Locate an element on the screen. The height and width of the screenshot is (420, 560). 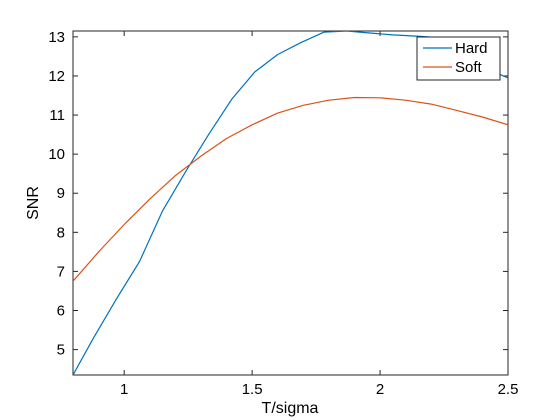
legend: Hard Soft is located at coordinates (458, 58).